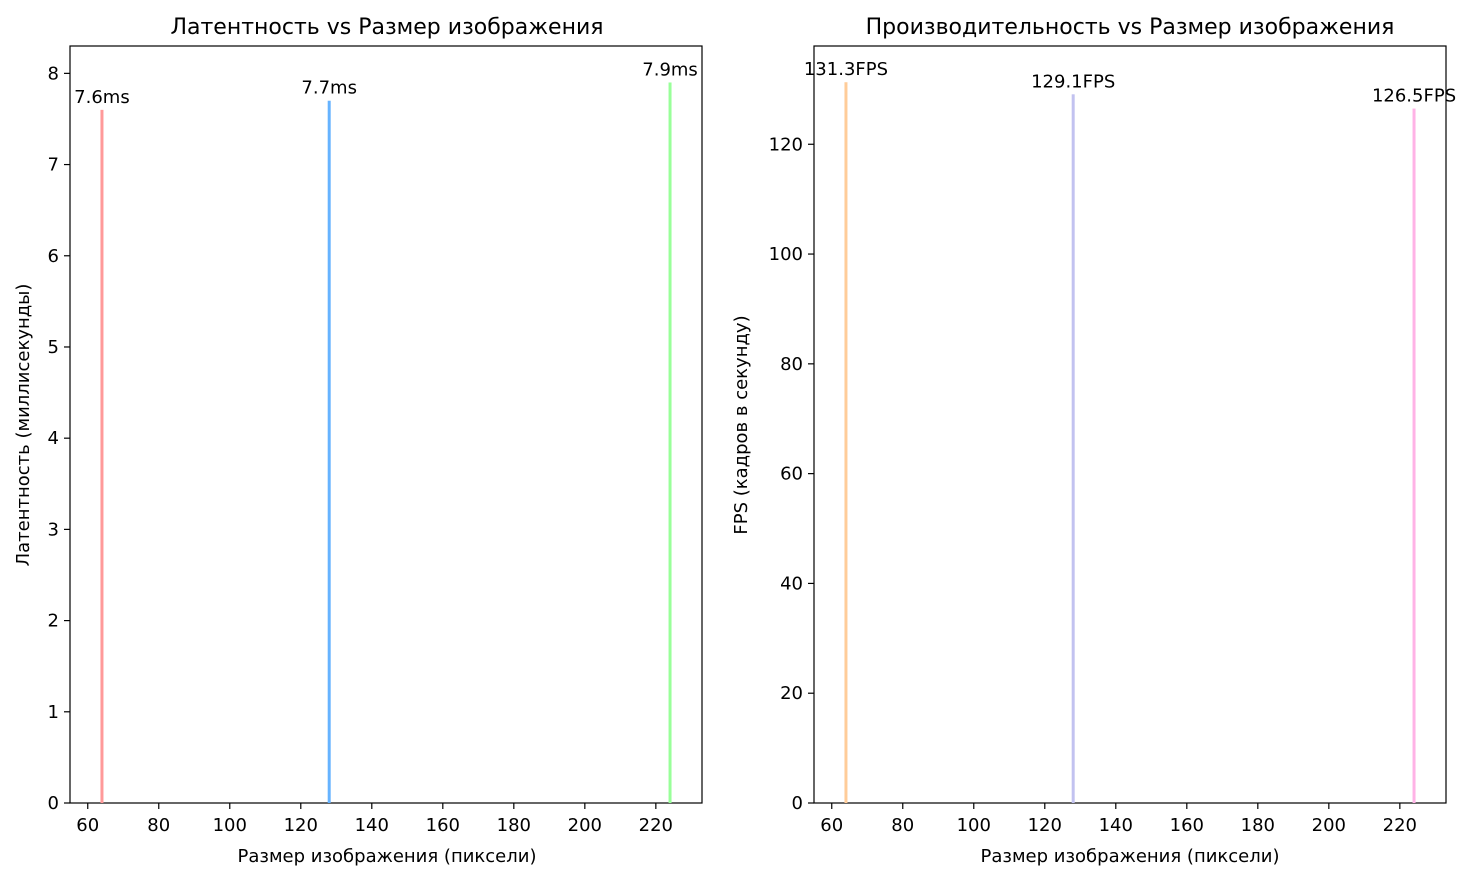  What do you see at coordinates (301, 825) in the screenshot?
I see `latency-x-tick-label: 120` at bounding box center [301, 825].